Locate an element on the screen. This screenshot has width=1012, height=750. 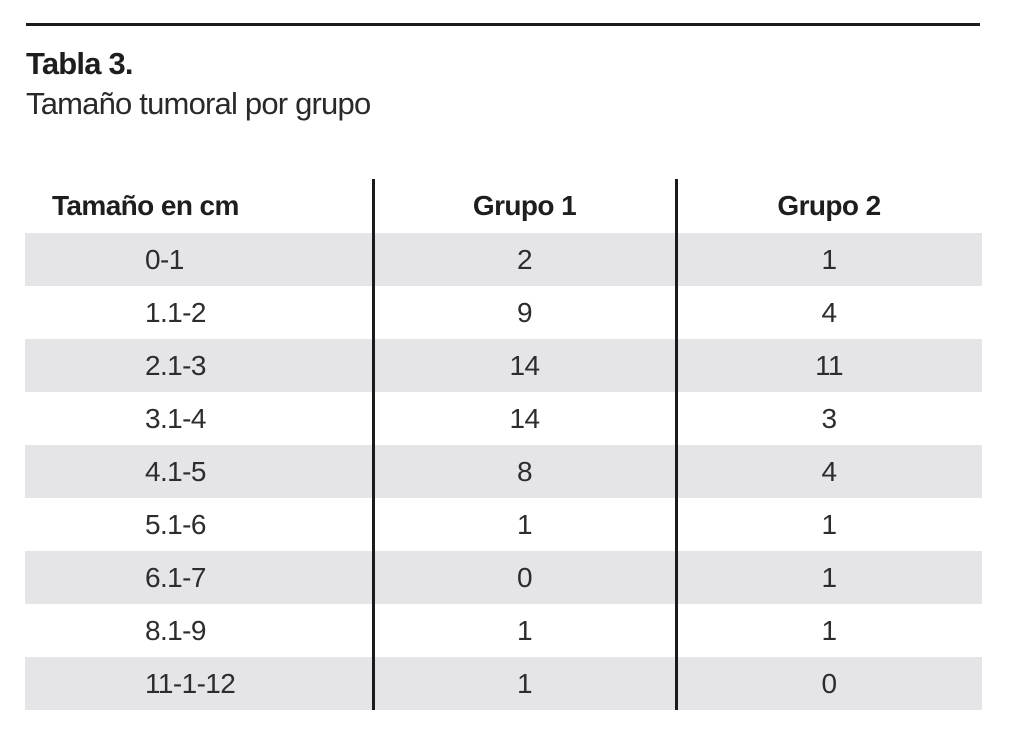
column-header-size: Tamaño en cm is located at coordinates (145, 205).